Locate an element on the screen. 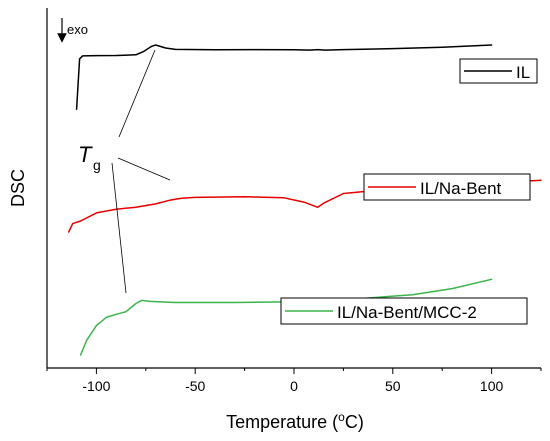 Image resolution: width=550 pixels, height=441 pixels. legend-il-na-bent-mcc-2-label: IL/Na-Bent/MCC-2 is located at coordinates (407, 312).